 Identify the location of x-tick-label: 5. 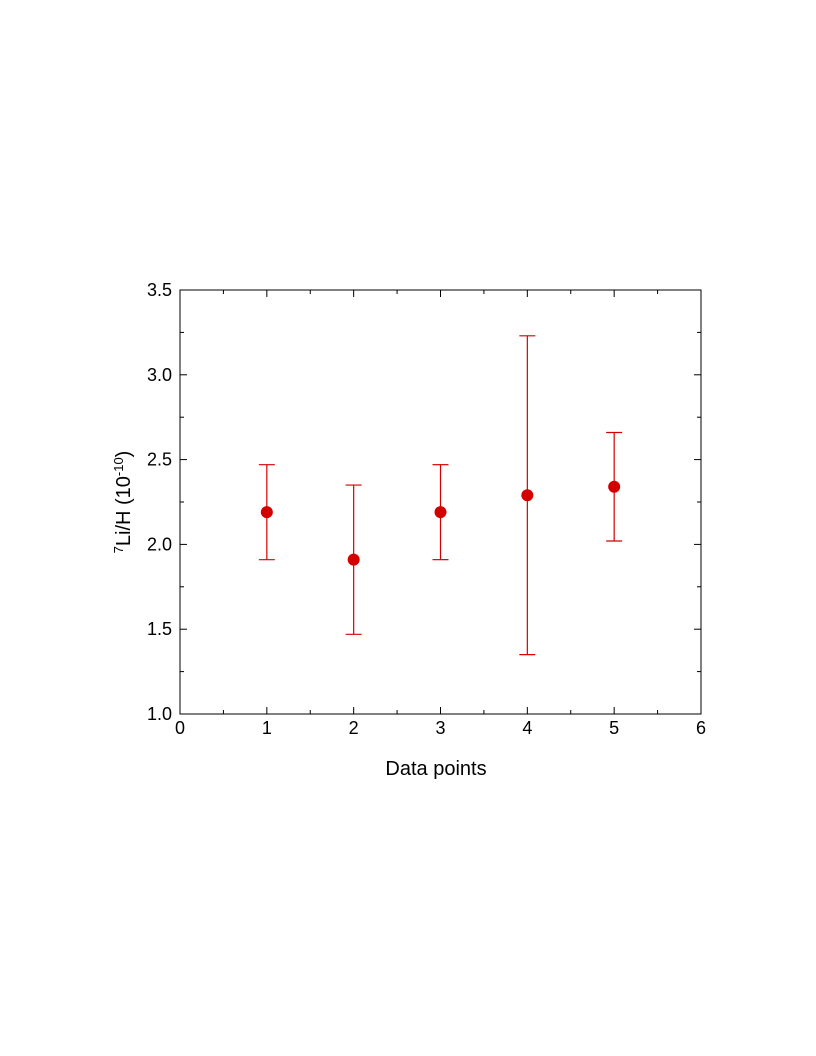
(614, 728).